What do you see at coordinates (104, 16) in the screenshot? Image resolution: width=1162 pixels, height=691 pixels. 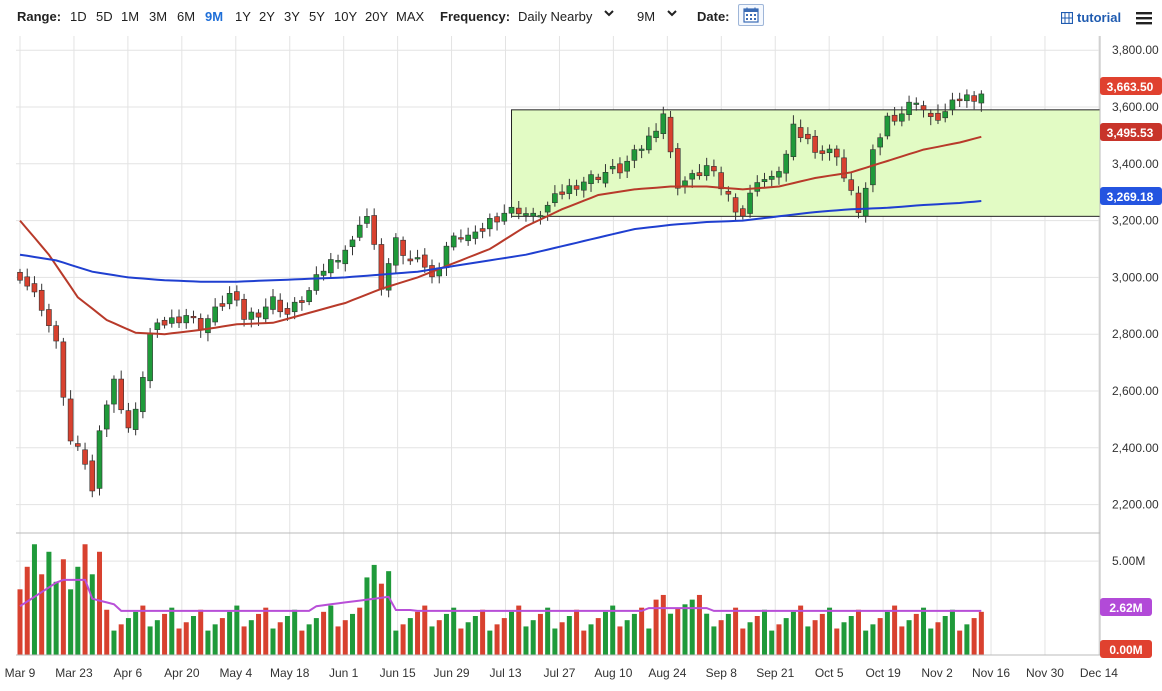 I see `range-5d-button: 5D` at bounding box center [104, 16].